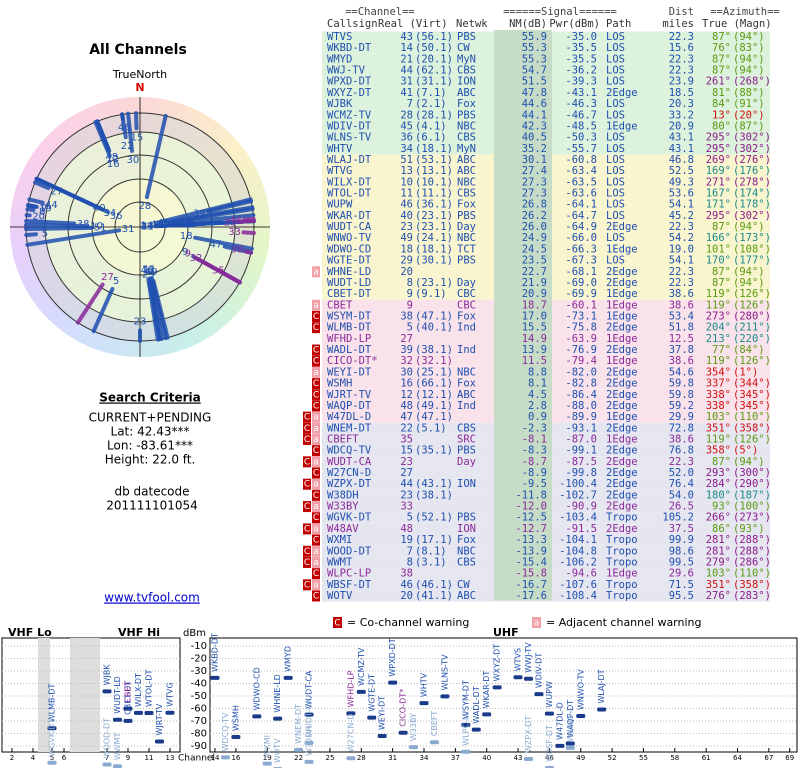 This screenshot has height=768, width=800. I want to click on cell: 38.6, so click(681, 361).